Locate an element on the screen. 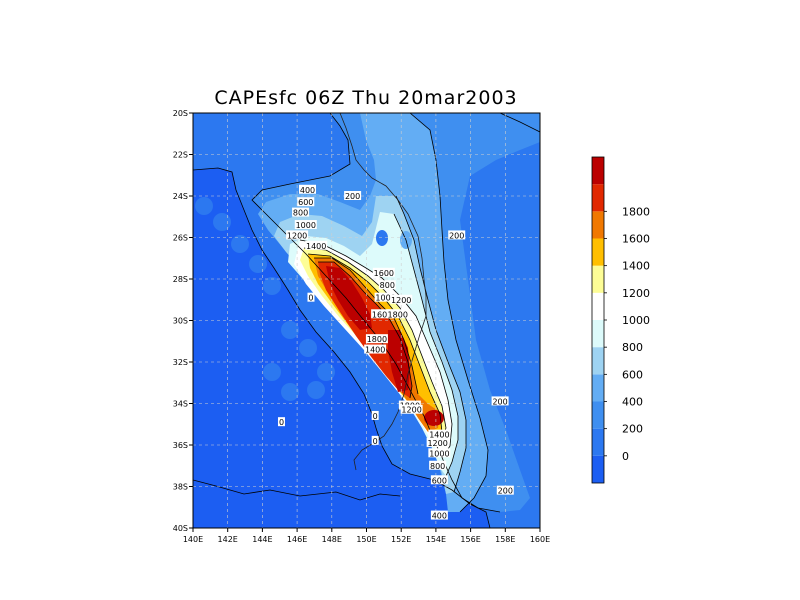 The height and width of the screenshot is (600, 800). colorbar-tick-label: 1400 is located at coordinates (636, 266).